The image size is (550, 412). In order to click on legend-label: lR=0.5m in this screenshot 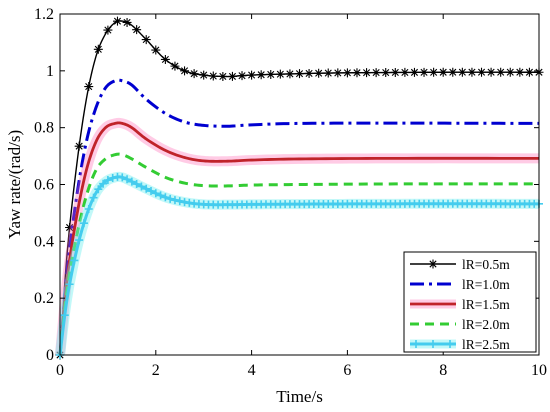, I will do `click(486, 264)`.